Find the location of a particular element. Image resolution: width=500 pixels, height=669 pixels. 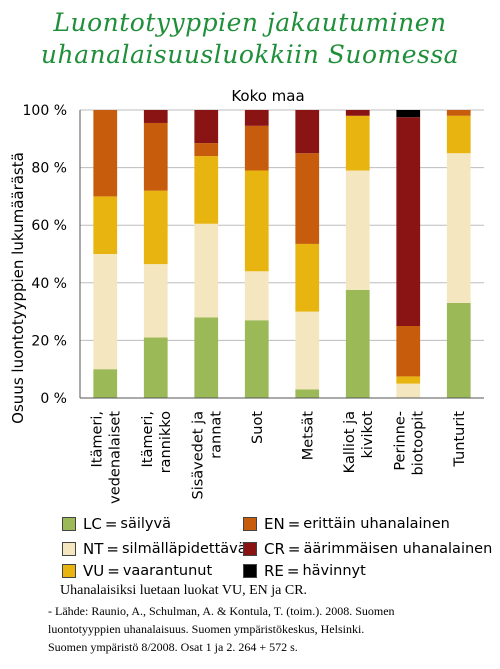

x-tick-label-line: Metsät is located at coordinates (308, 436).